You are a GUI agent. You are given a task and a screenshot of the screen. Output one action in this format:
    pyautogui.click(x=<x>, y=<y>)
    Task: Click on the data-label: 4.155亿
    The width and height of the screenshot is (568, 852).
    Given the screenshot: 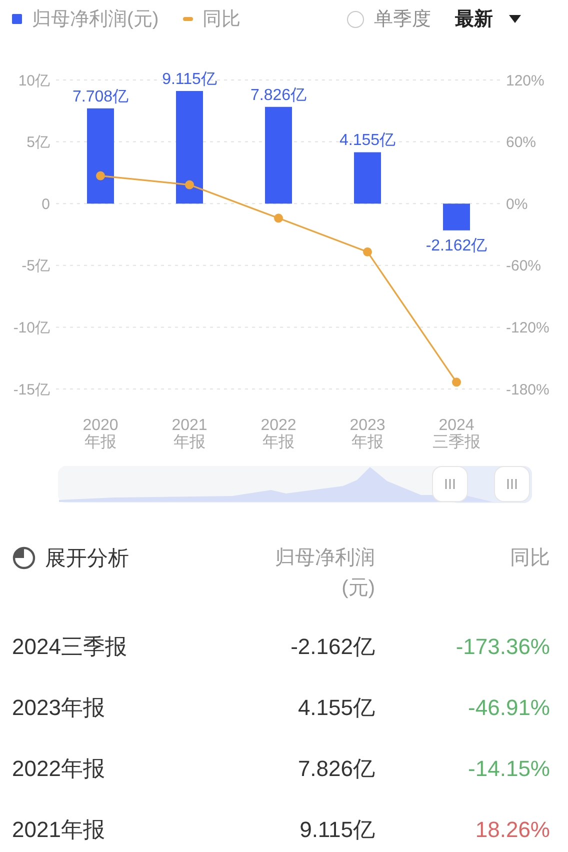 What is the action you would take?
    pyautogui.click(x=367, y=141)
    